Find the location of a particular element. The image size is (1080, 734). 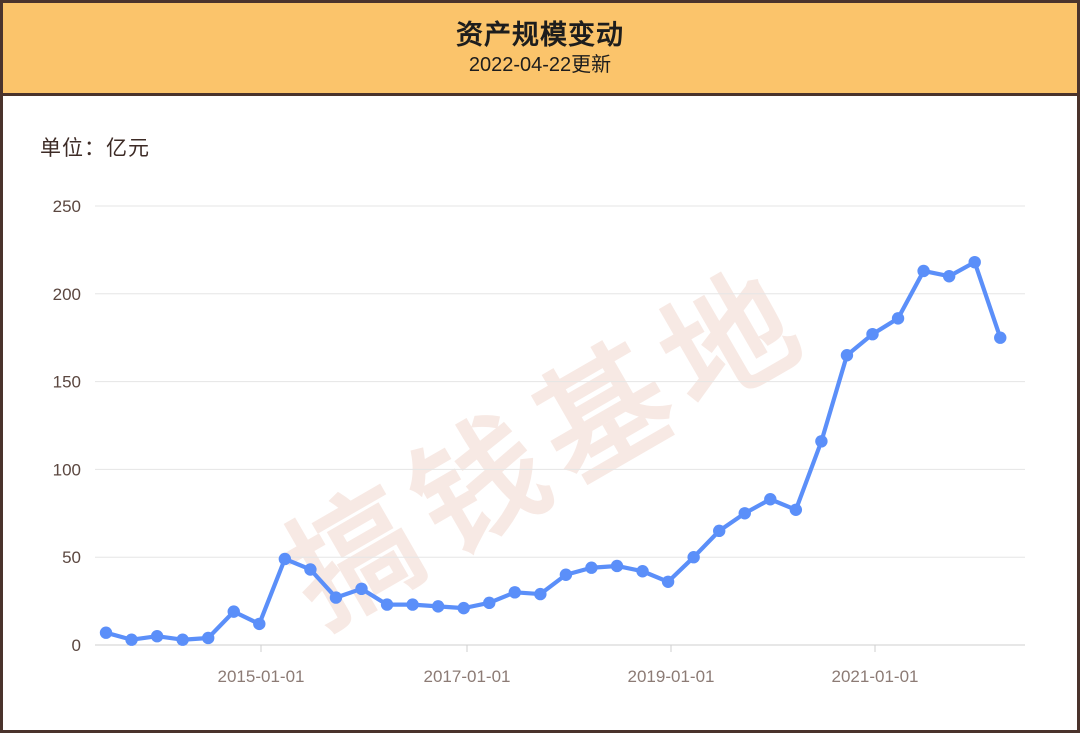

x-axis-tick-label: 2017-01-01 is located at coordinates (467, 676).